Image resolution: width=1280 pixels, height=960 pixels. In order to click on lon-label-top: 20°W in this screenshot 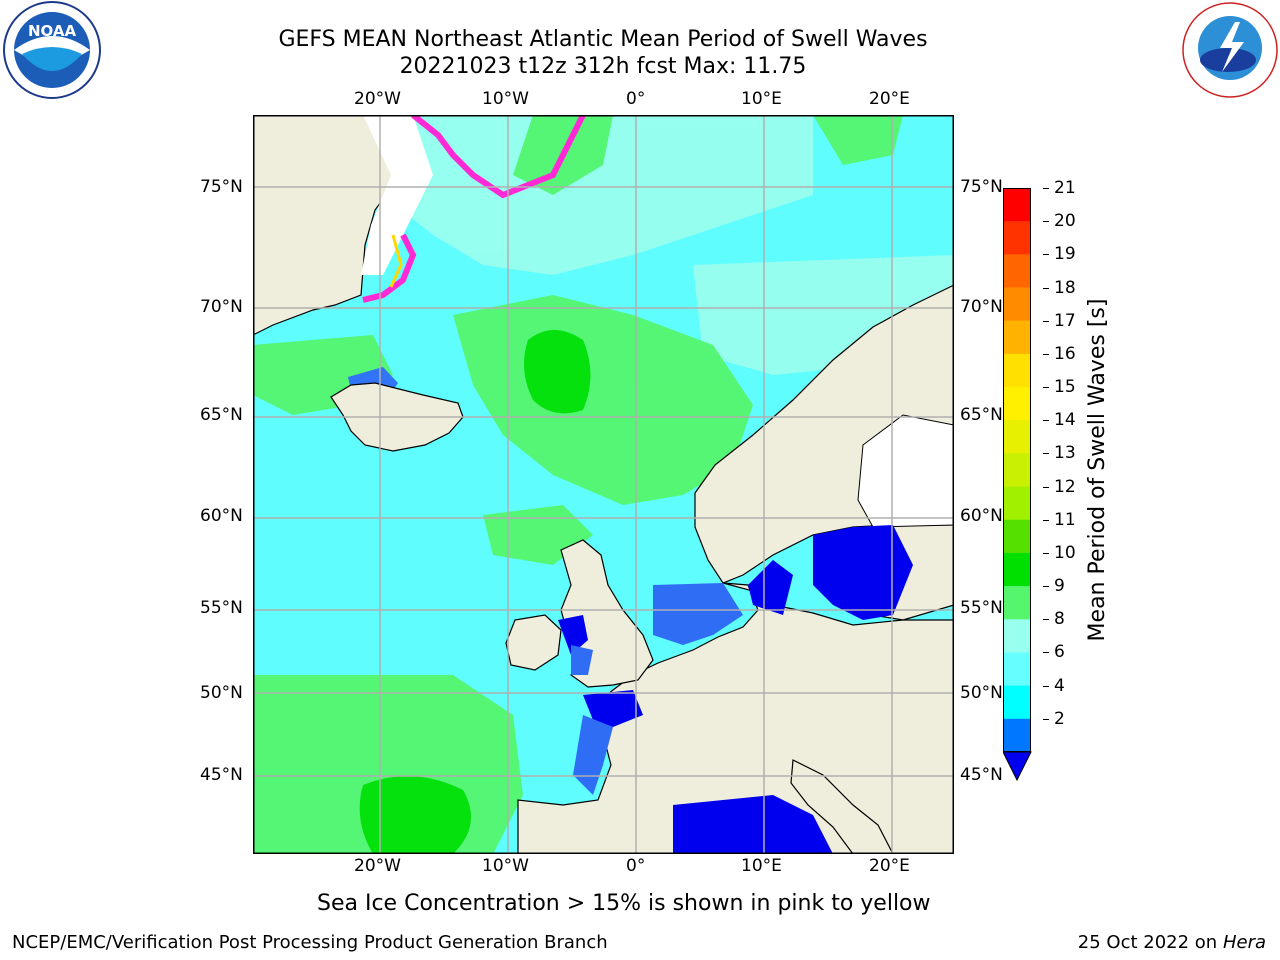, I will do `click(377, 99)`.